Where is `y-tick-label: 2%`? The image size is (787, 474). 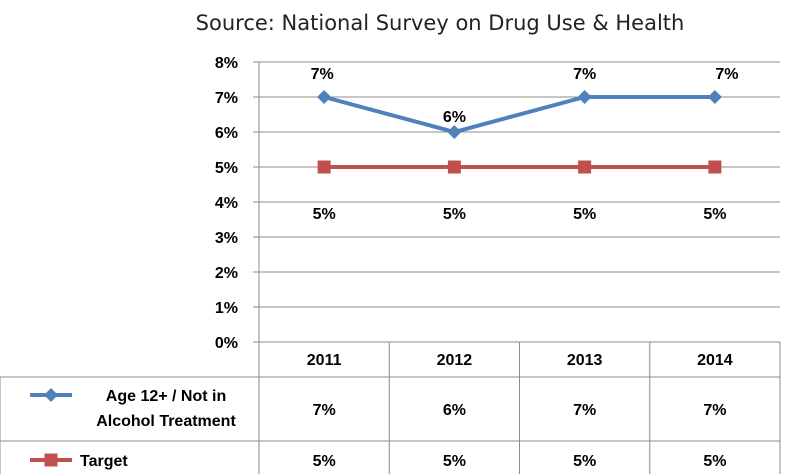
y-tick-label: 2% is located at coordinates (226, 273).